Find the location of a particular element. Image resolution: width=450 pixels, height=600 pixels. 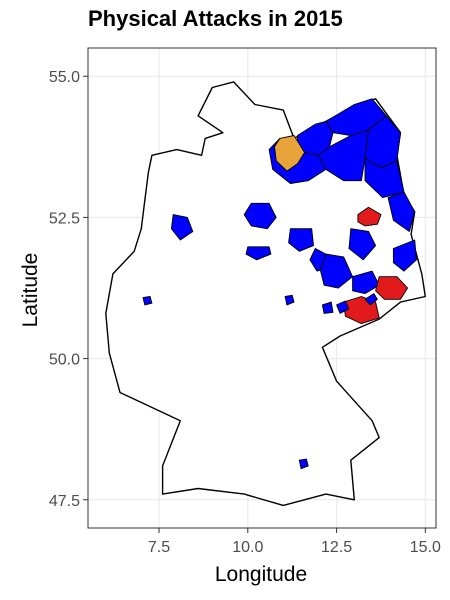

x-tick-label: 10.0 is located at coordinates (247, 547).